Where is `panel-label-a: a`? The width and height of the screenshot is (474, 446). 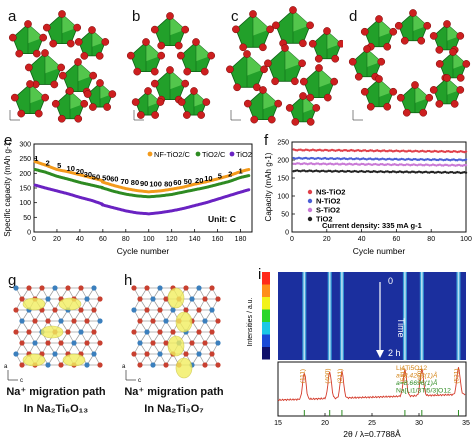
panel-label-a: a is located at coordinates (12, 16).